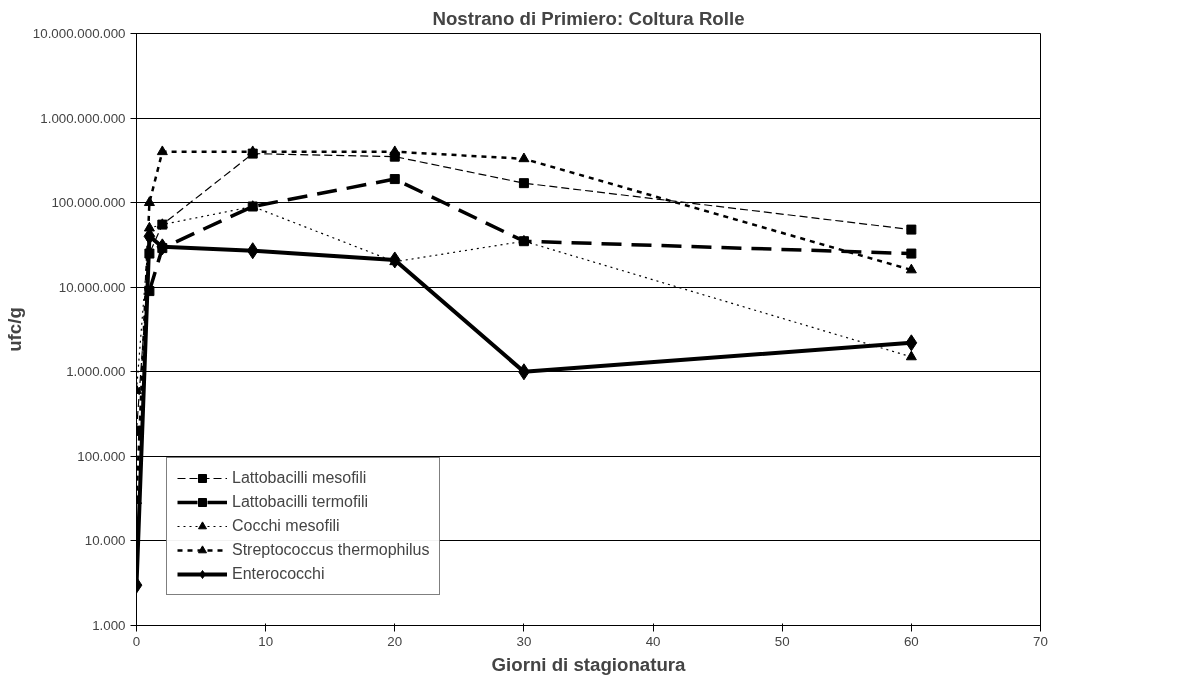  What do you see at coordinates (588, 18) in the screenshot?
I see `chart-title: Nostrano di Primiero: Coltura Rolle` at bounding box center [588, 18].